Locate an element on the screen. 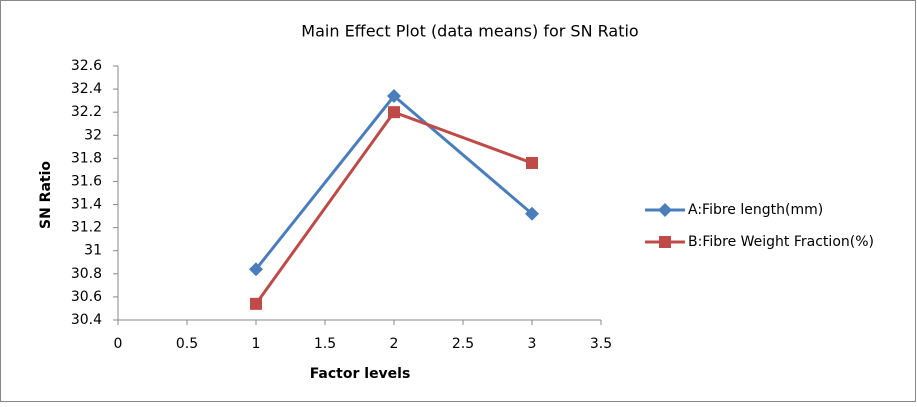  y-tick-label: 31.8 is located at coordinates (86, 158).